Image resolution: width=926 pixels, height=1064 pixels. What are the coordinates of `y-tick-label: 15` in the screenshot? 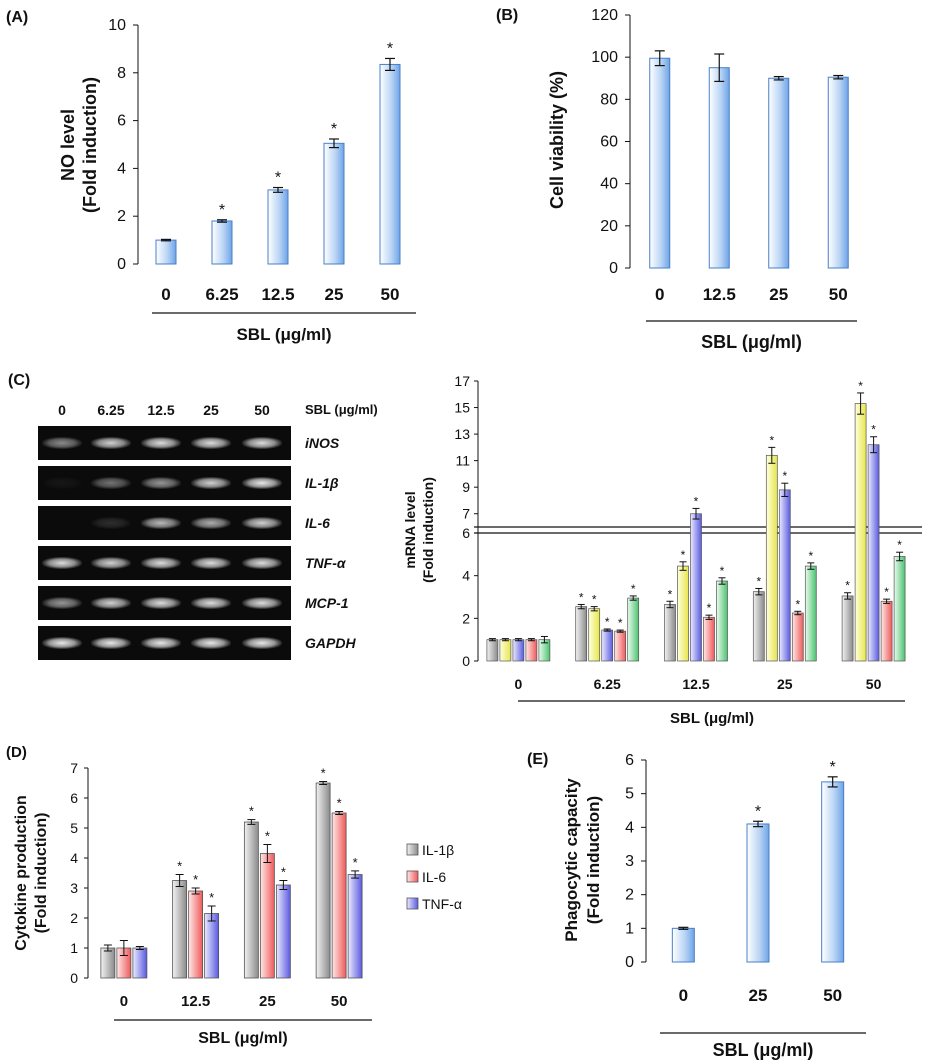 It's located at (462, 408).